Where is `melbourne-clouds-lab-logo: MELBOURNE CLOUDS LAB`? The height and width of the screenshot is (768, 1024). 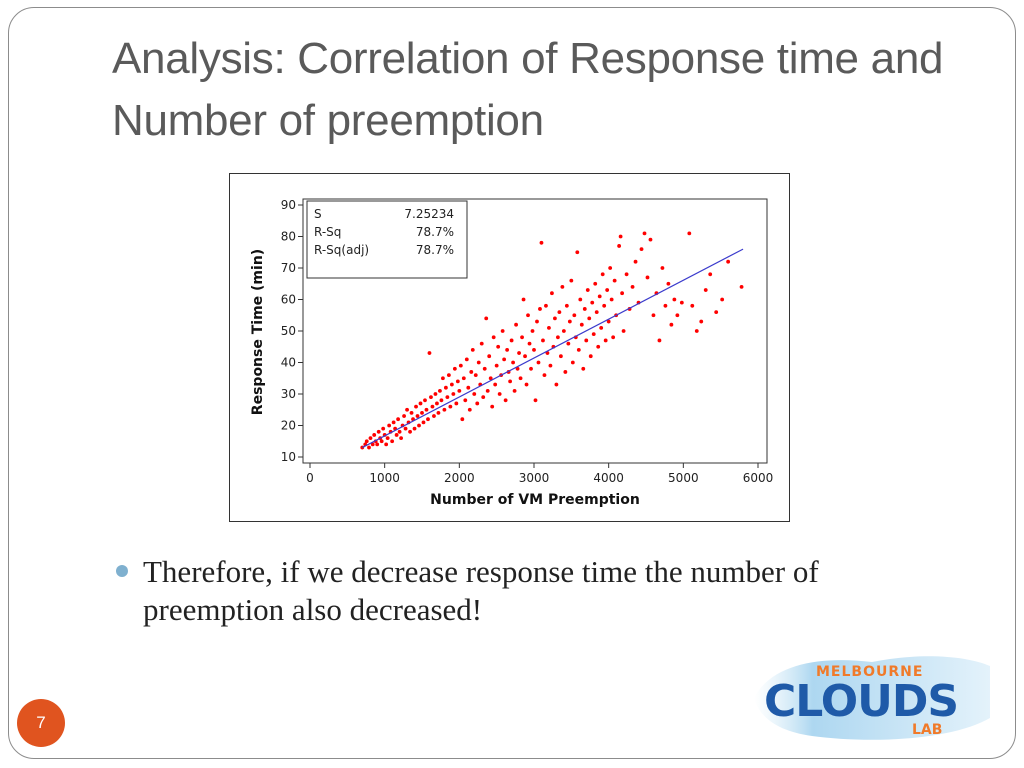 melbourne-clouds-lab-logo: MELBOURNE CLOUDS LAB is located at coordinates (872, 698).